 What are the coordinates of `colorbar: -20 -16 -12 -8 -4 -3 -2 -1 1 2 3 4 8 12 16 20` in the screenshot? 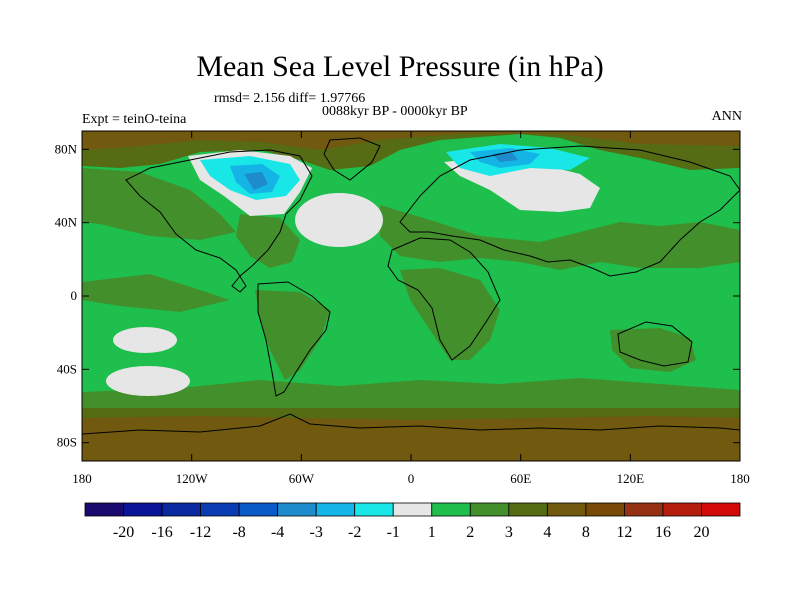 It's located at (412, 521).